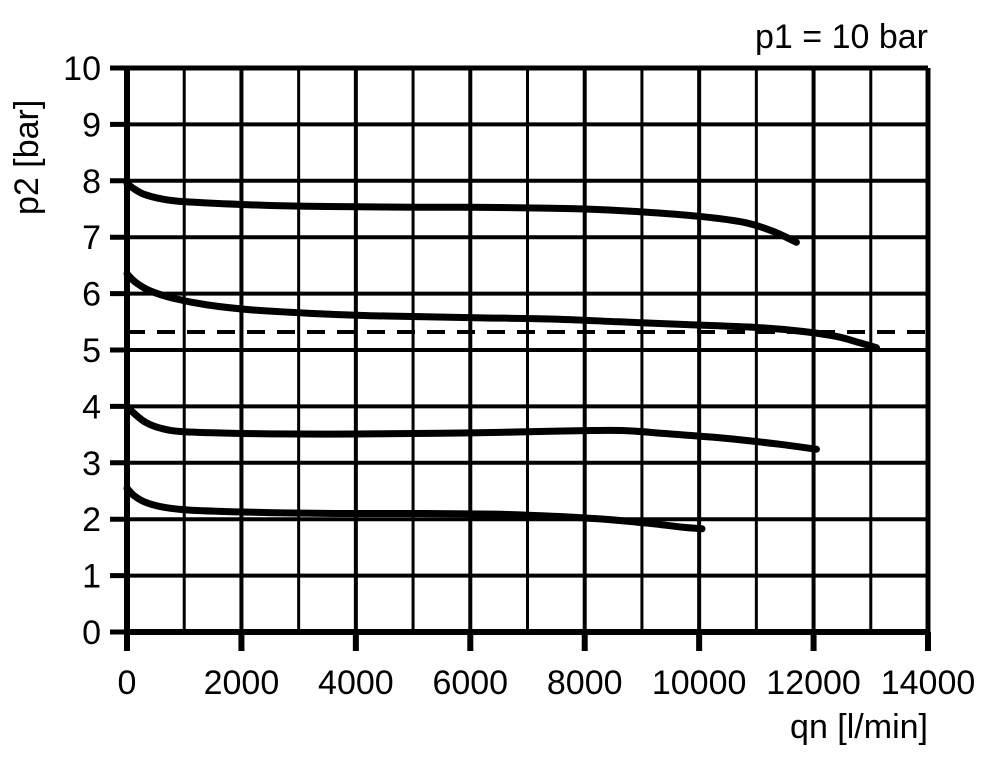  What do you see at coordinates (27, 157) in the screenshot?
I see `y-axis-title: p2 [bar]` at bounding box center [27, 157].